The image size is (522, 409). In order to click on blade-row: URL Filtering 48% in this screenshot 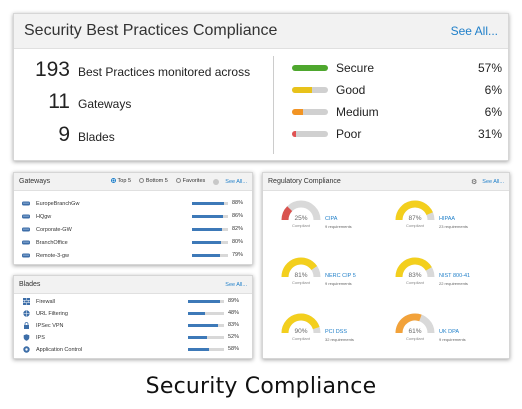, I will do `click(133, 313)`.